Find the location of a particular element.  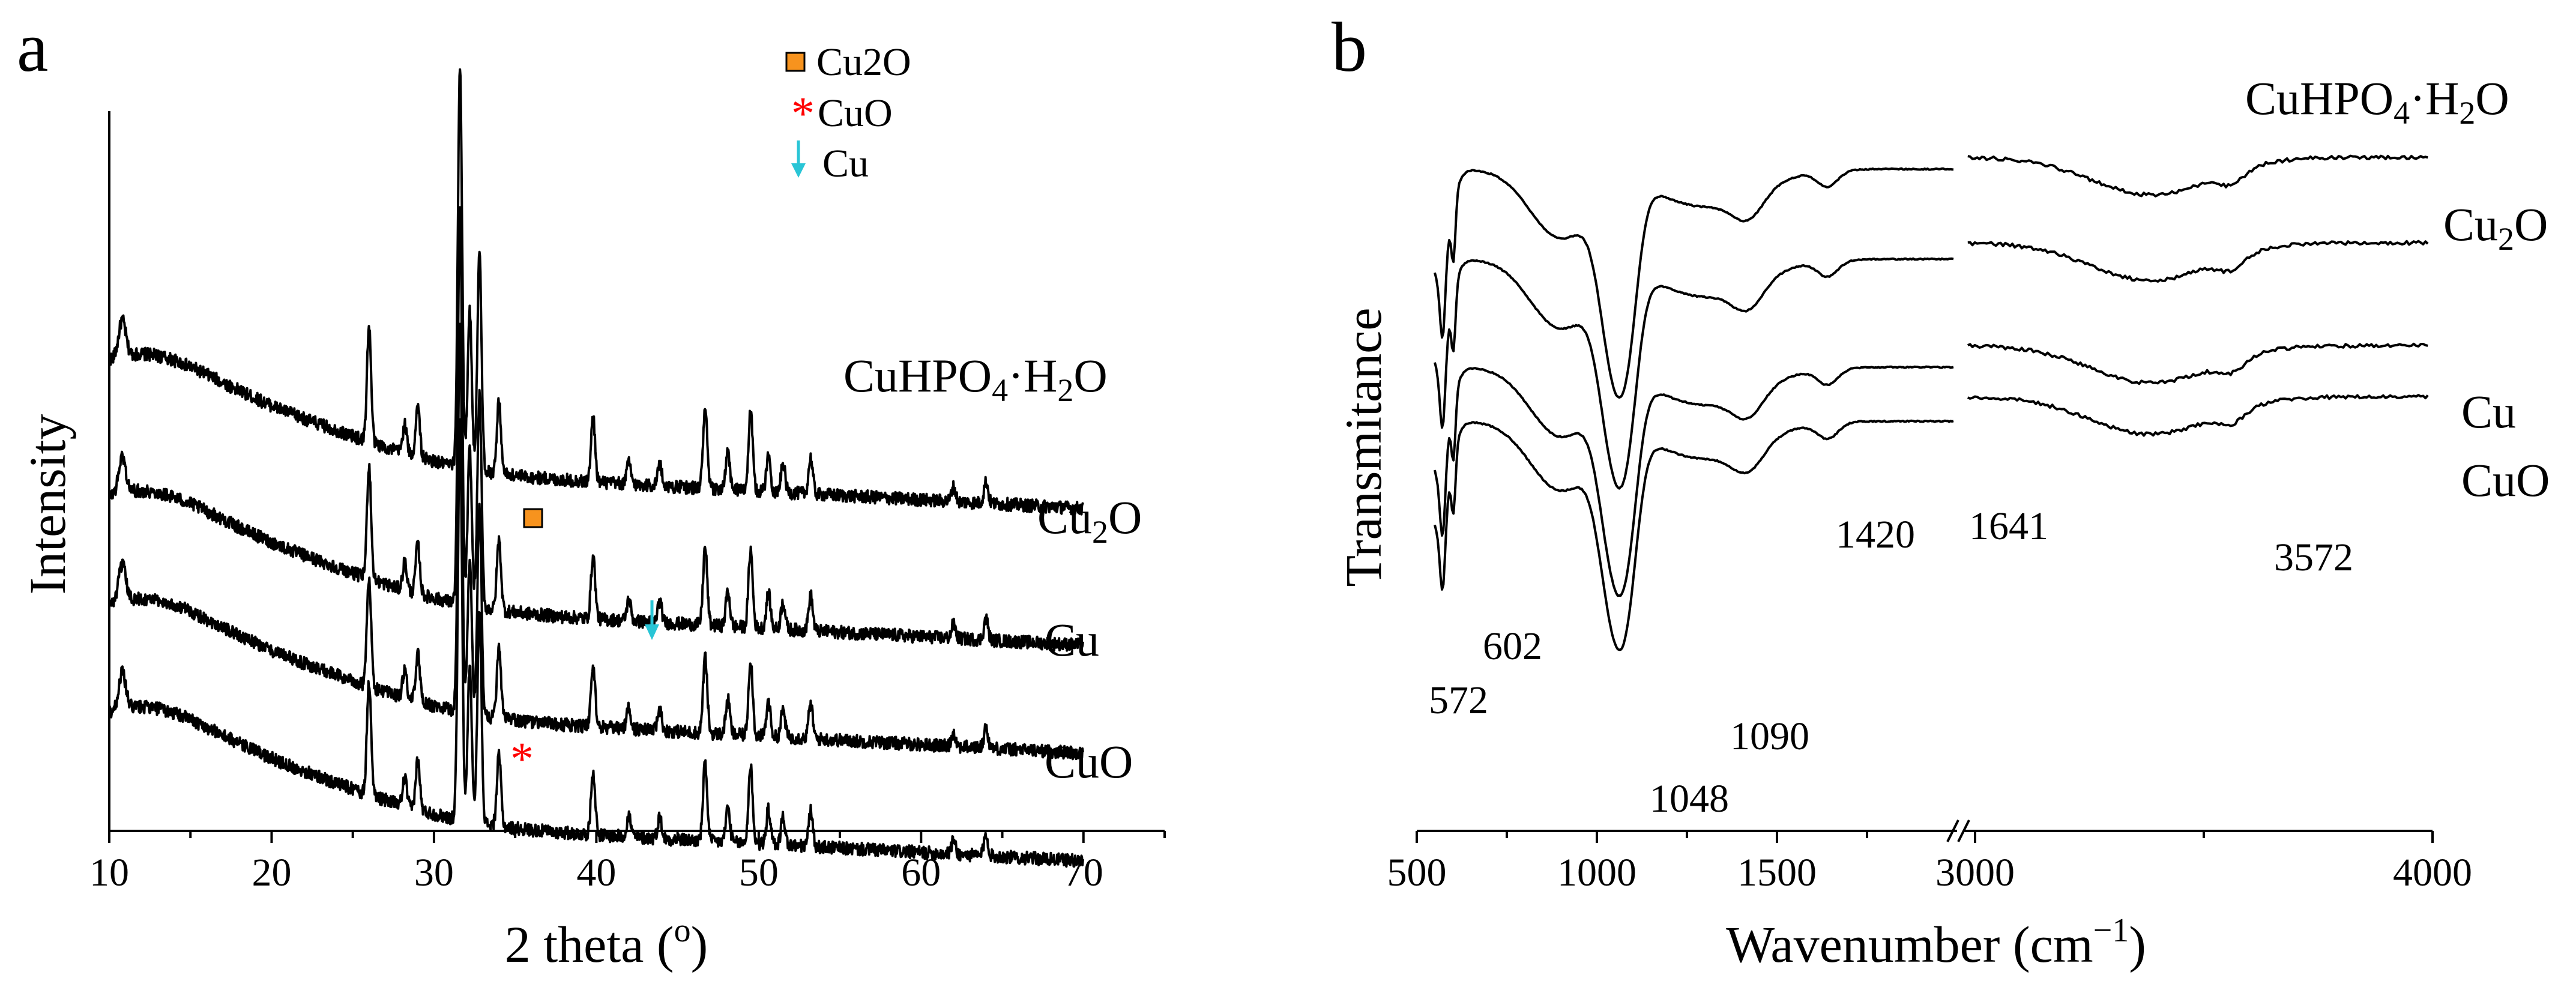

y-axis-label-b: Transmitance is located at coordinates (1363, 447).